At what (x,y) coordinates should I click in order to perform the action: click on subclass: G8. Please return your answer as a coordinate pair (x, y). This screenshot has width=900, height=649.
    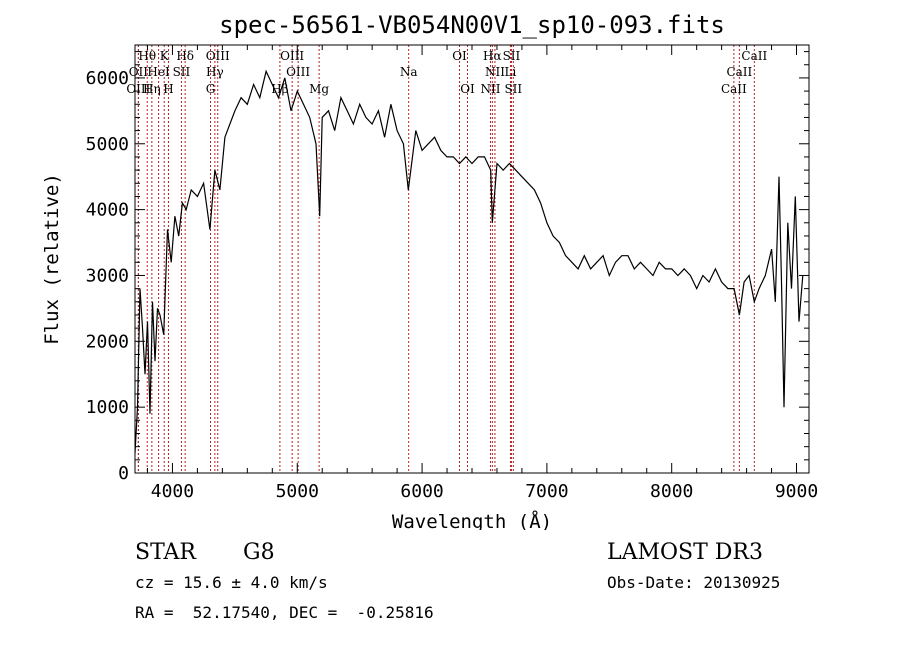
    Looking at the image, I should click on (259, 552).